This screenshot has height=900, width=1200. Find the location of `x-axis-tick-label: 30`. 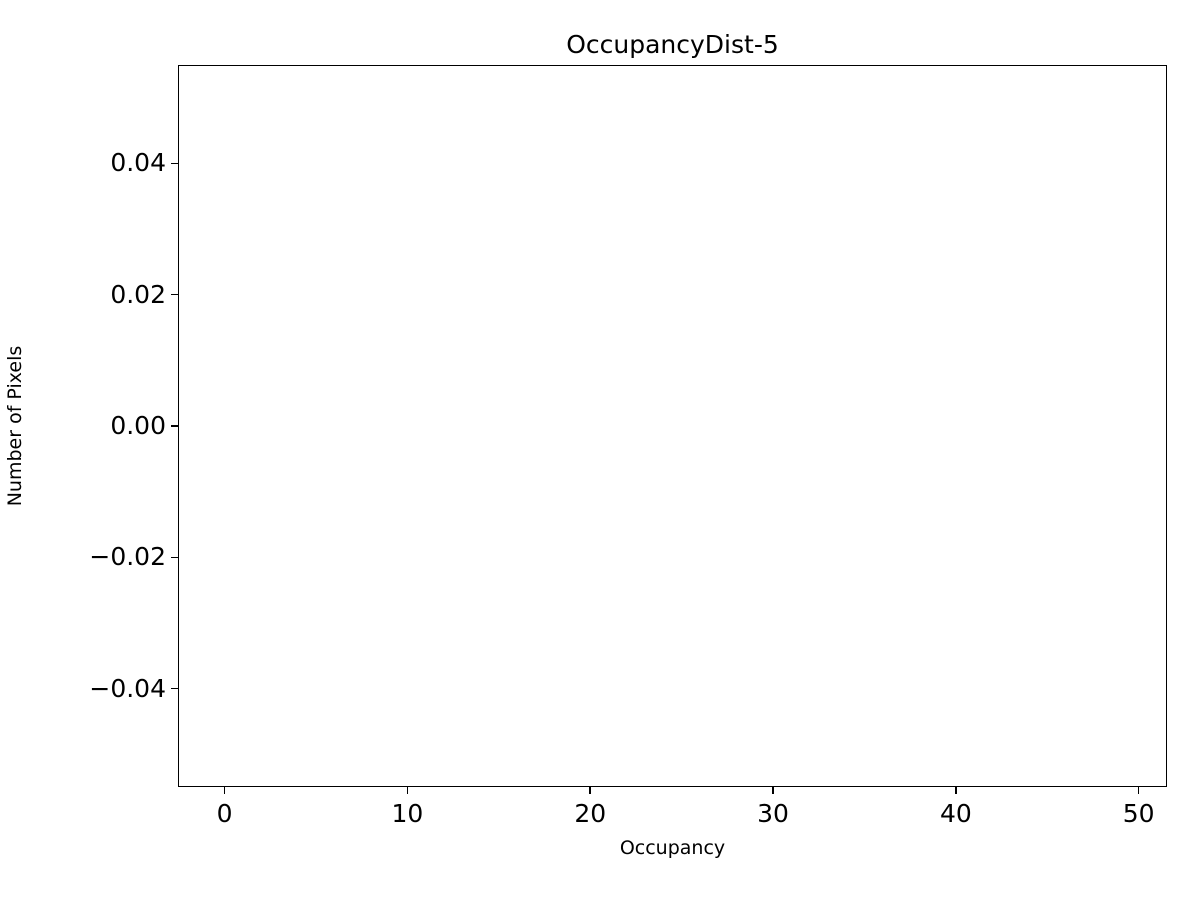

x-axis-tick-label: 30 is located at coordinates (773, 813).